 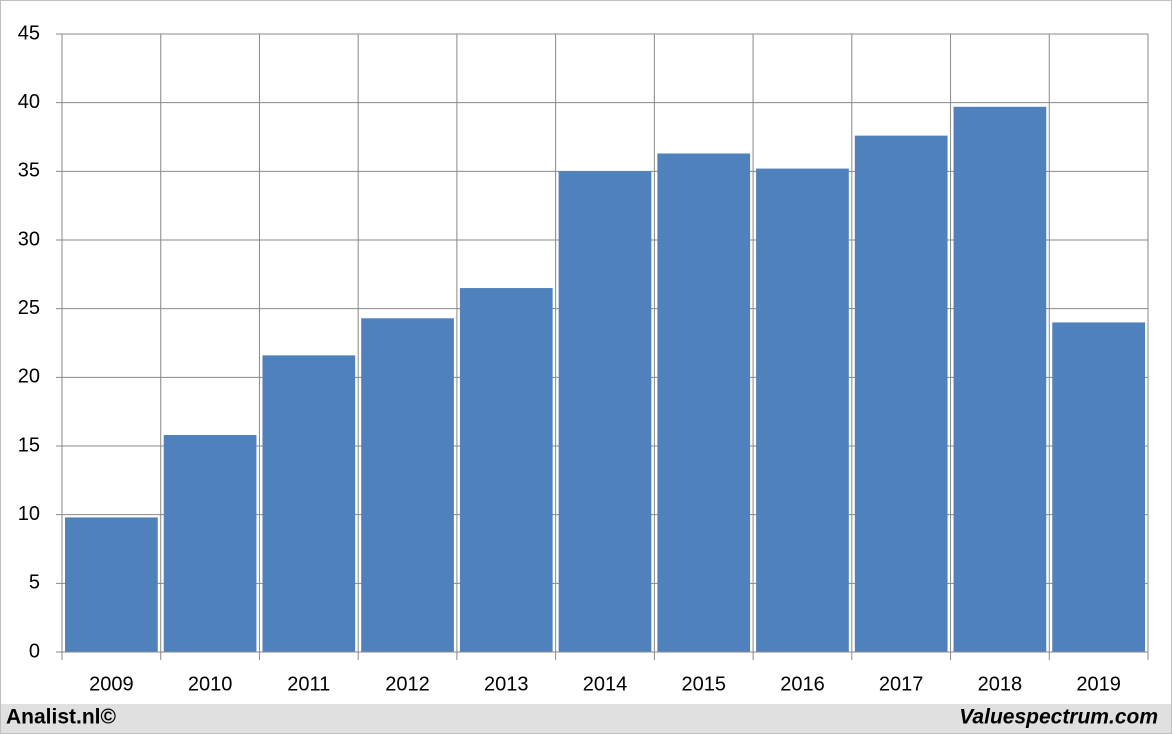 What do you see at coordinates (29, 239) in the screenshot?
I see `y-tick-label: 30` at bounding box center [29, 239].